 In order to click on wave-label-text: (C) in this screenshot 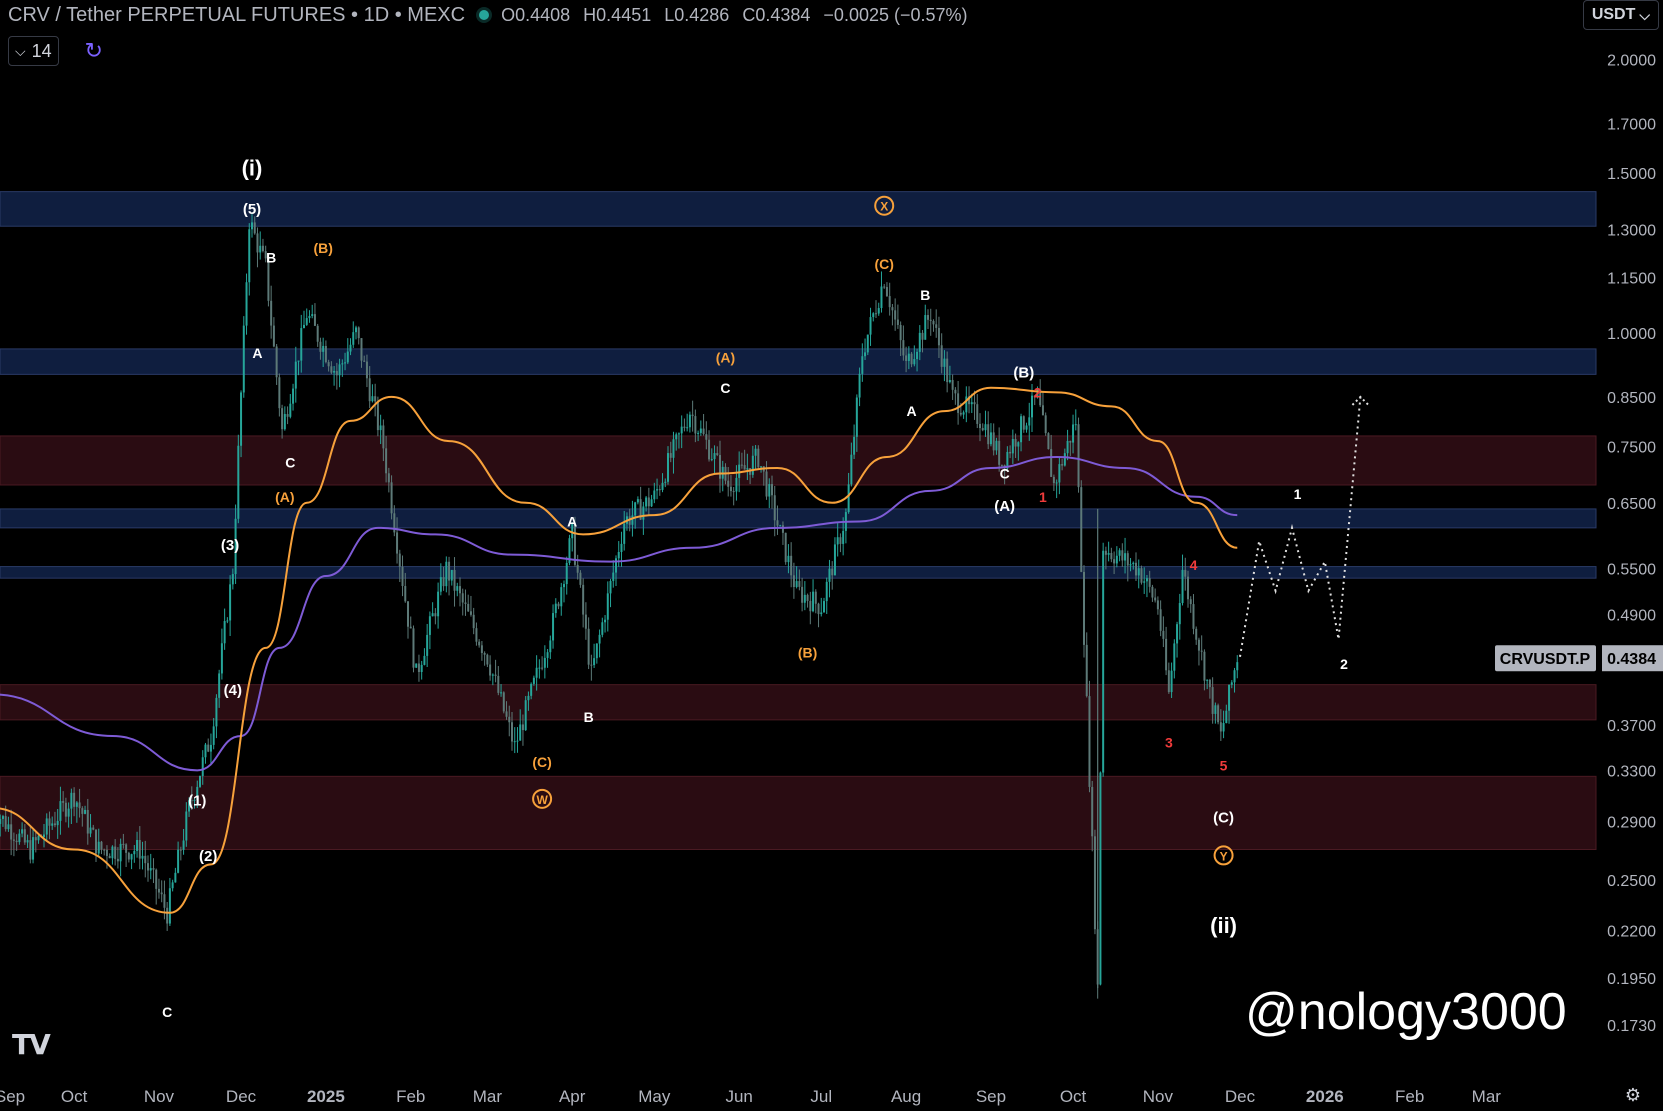, I will do `click(541, 762)`.